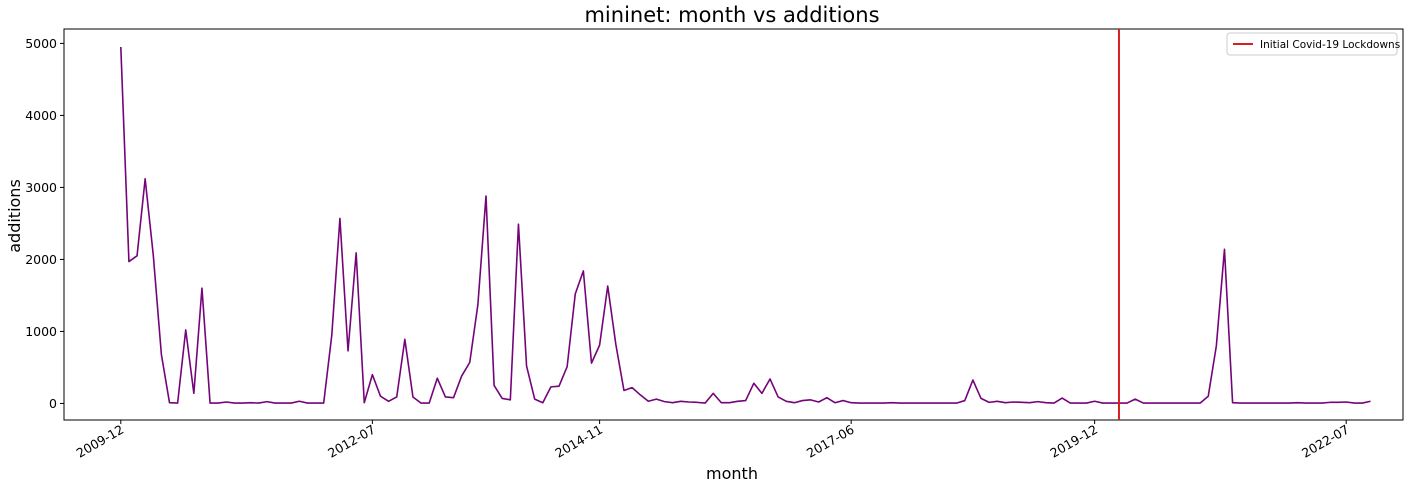  I want to click on x-tick-label: 2022-07, so click(1325, 441).